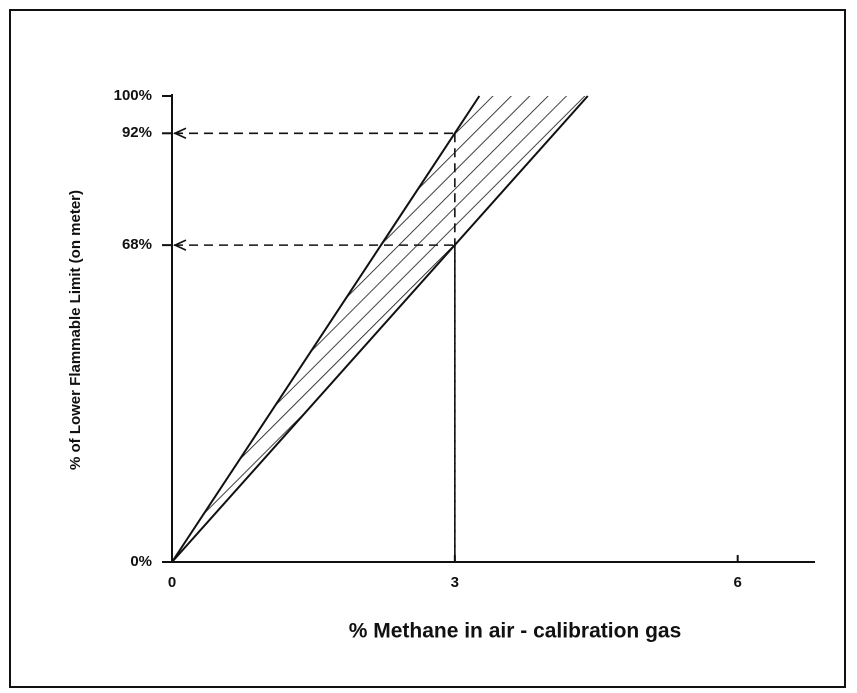 This screenshot has height=693, width=857. What do you see at coordinates (137, 132) in the screenshot?
I see `y-tick-label: 92%` at bounding box center [137, 132].